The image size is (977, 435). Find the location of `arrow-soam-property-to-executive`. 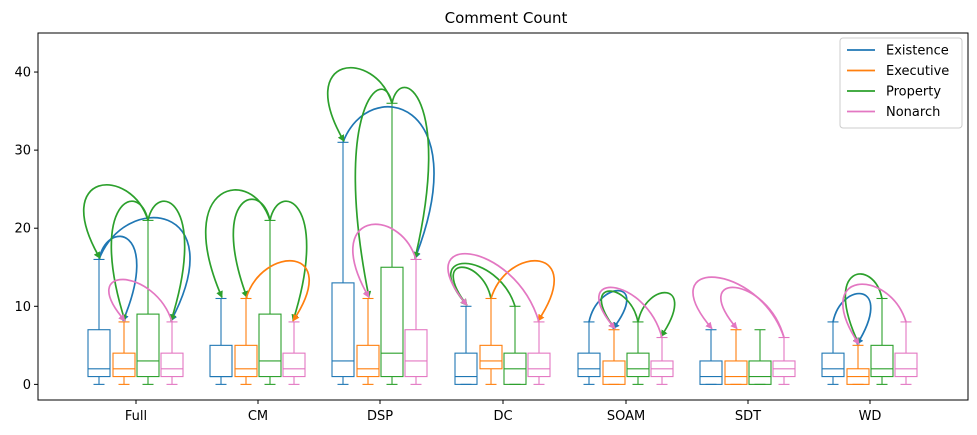

arrow-soam-property-to-executive is located at coordinates (619, 310).